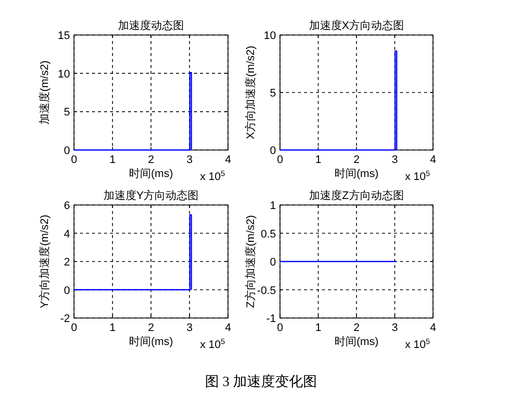 The height and width of the screenshot is (403, 523). What do you see at coordinates (151, 195) in the screenshot?
I see `chart-title: 加速度Y方向动态图` at bounding box center [151, 195].